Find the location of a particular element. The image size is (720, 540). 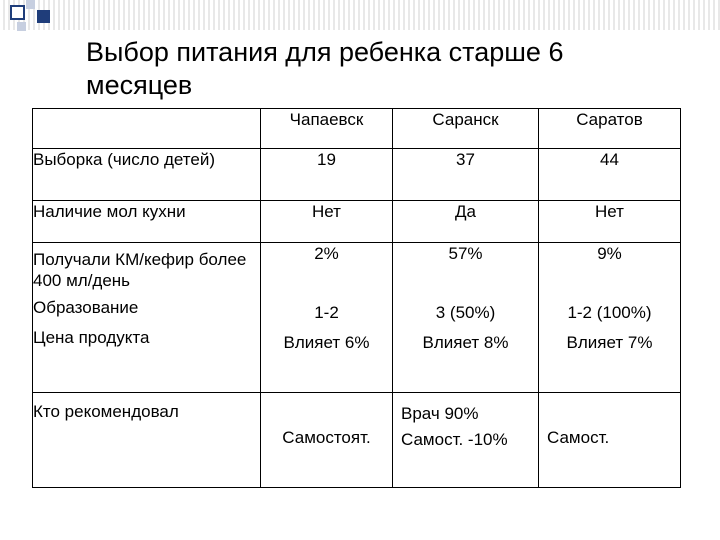

column-header-saratov: Саратов is located at coordinates (609, 128).